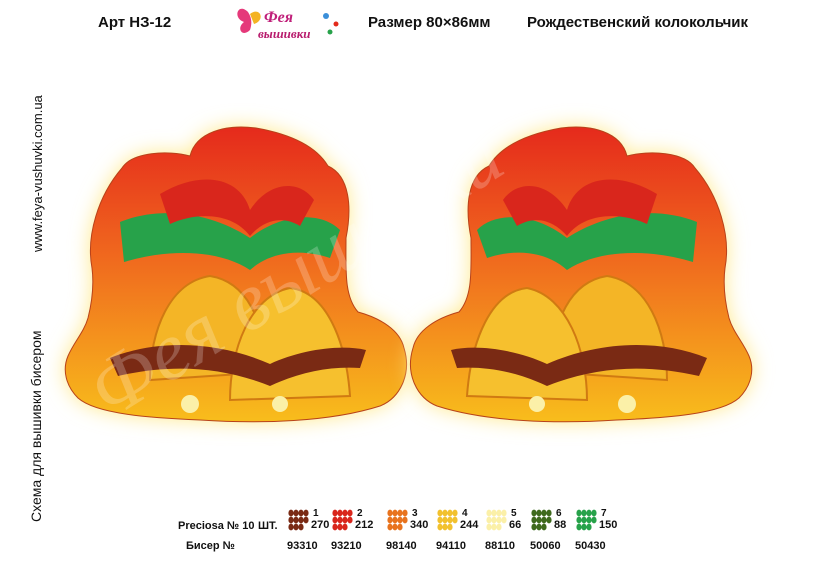 The height and width of the screenshot is (577, 819). I want to click on legend-count: 150, so click(608, 525).